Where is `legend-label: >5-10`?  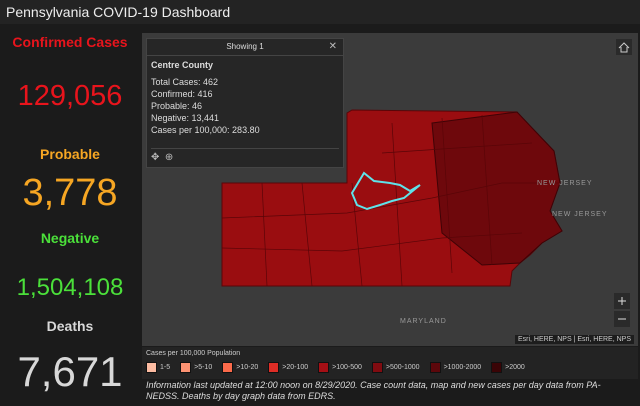
legend-label: >5-10 is located at coordinates (203, 367).